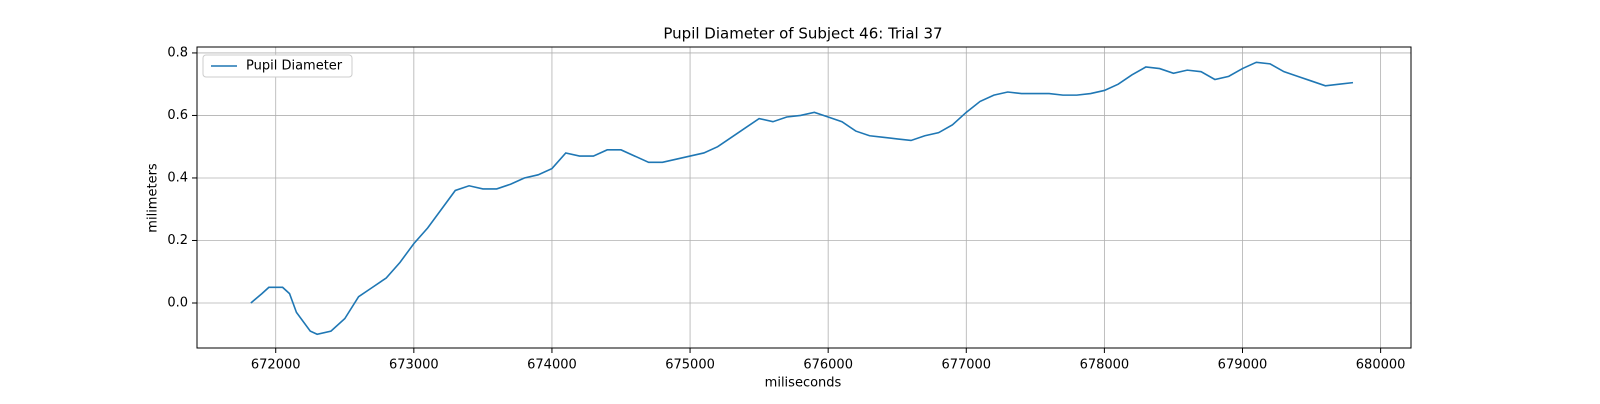  Describe the element at coordinates (177, 115) in the screenshot. I see `y-tick-label: 0.6` at that location.